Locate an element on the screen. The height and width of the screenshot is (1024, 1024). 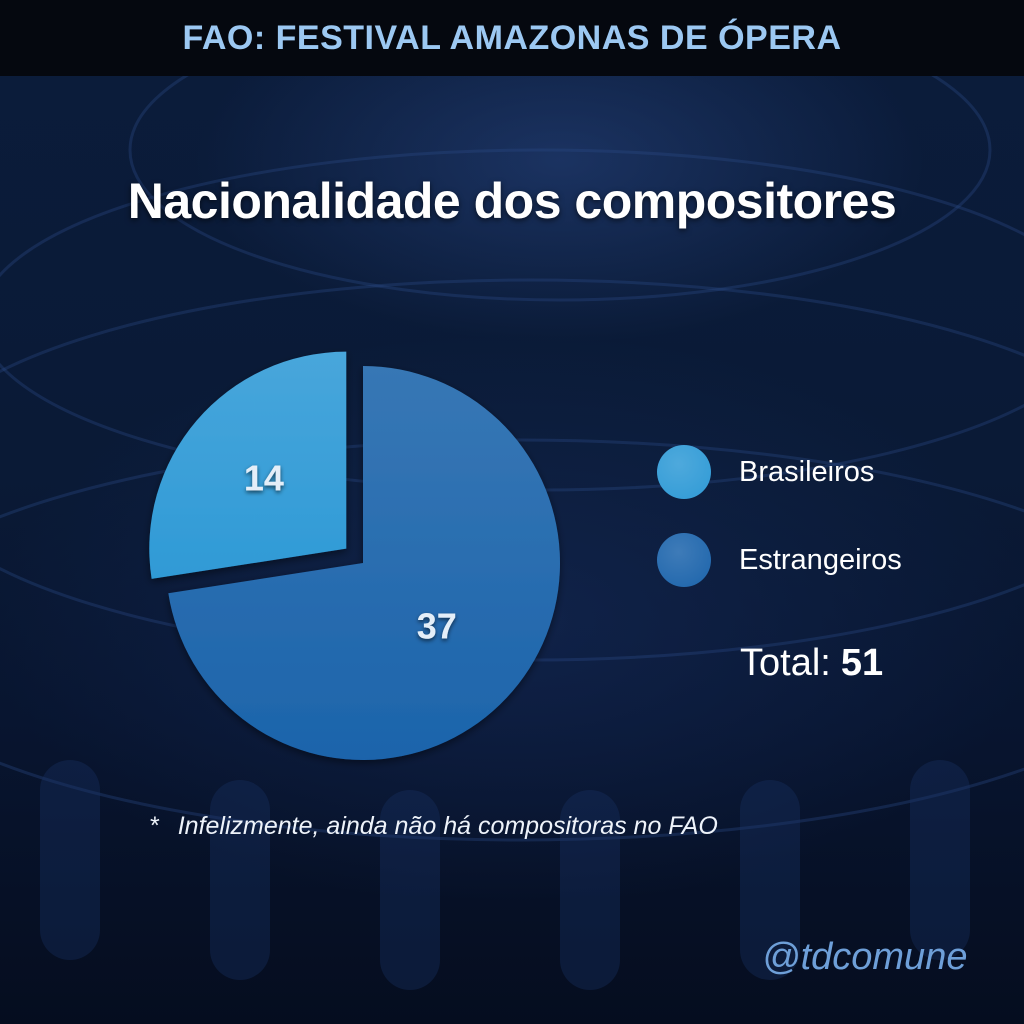
pie-slice-brasileiros is located at coordinates (248, 465).